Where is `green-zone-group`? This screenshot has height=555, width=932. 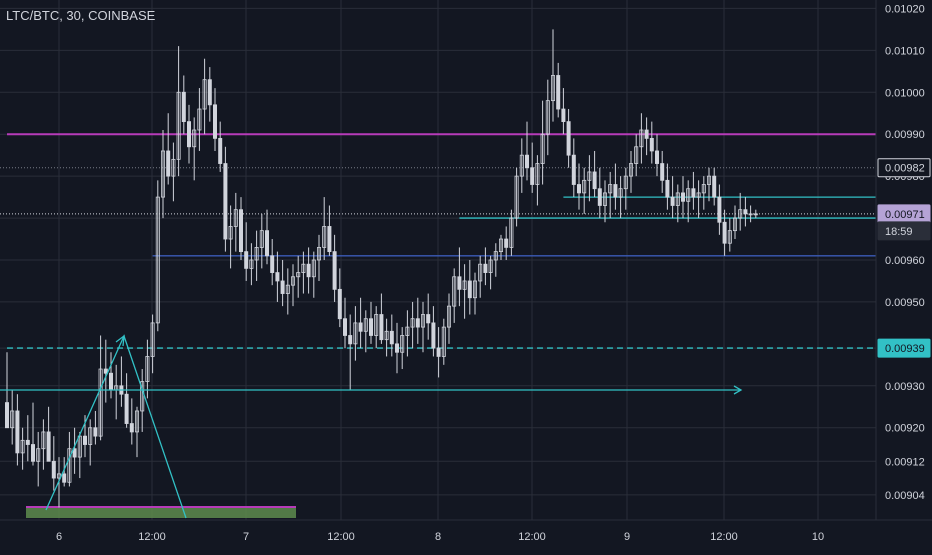
green-zone-group is located at coordinates (161, 512).